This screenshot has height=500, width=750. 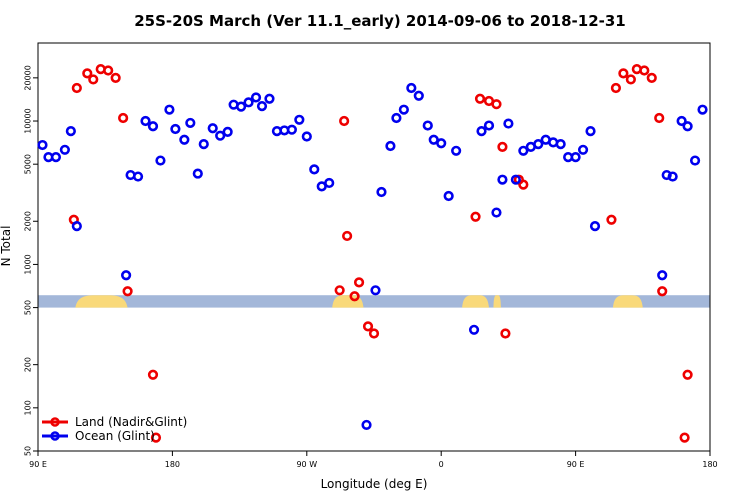 What do you see at coordinates (28, 307) in the screenshot?
I see `y-tick-label: 500` at bounding box center [28, 307].